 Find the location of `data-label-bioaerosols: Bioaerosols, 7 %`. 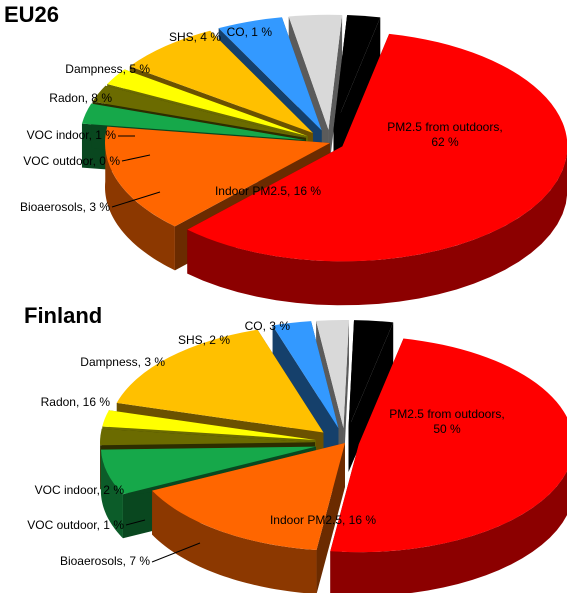

data-label-bioaerosols: Bioaerosols, 7 % is located at coordinates (105, 561).